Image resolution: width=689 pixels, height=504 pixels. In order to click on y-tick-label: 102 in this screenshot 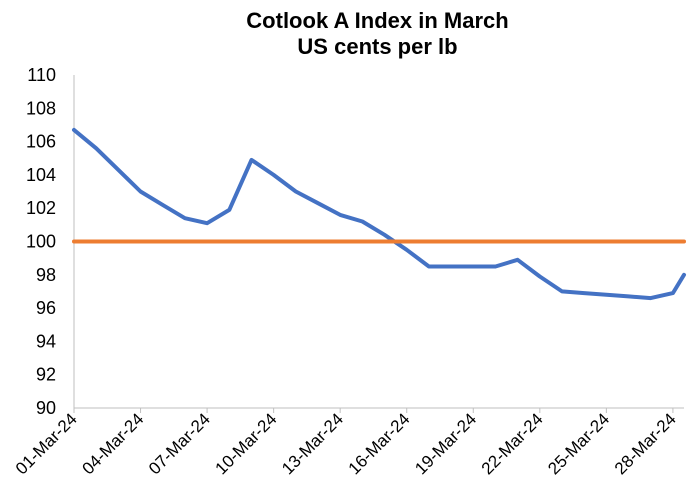, I will do `click(41, 208)`.